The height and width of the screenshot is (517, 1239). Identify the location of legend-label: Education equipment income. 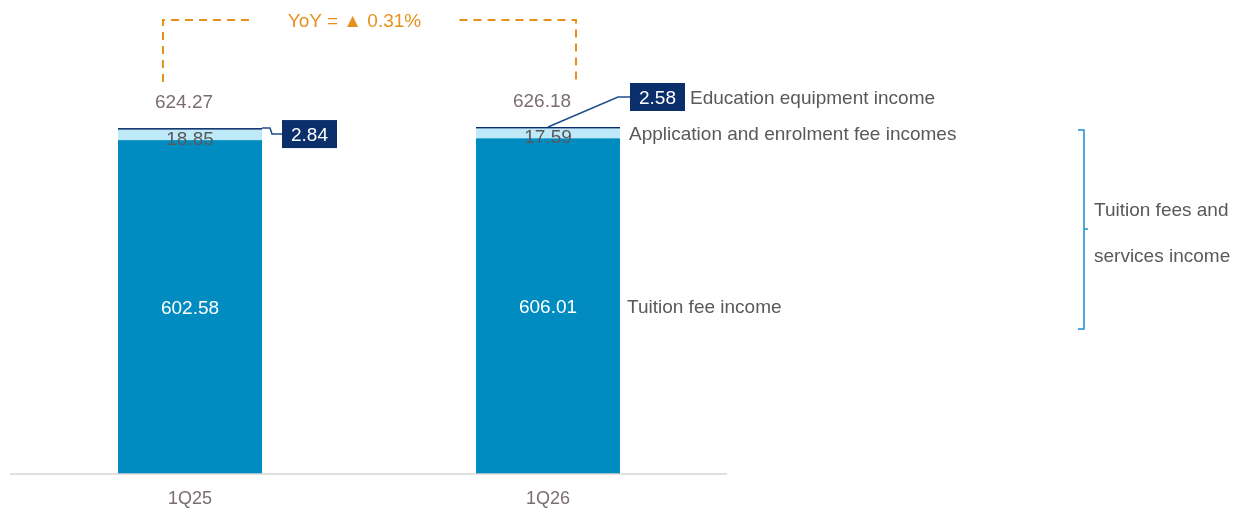
(813, 97).